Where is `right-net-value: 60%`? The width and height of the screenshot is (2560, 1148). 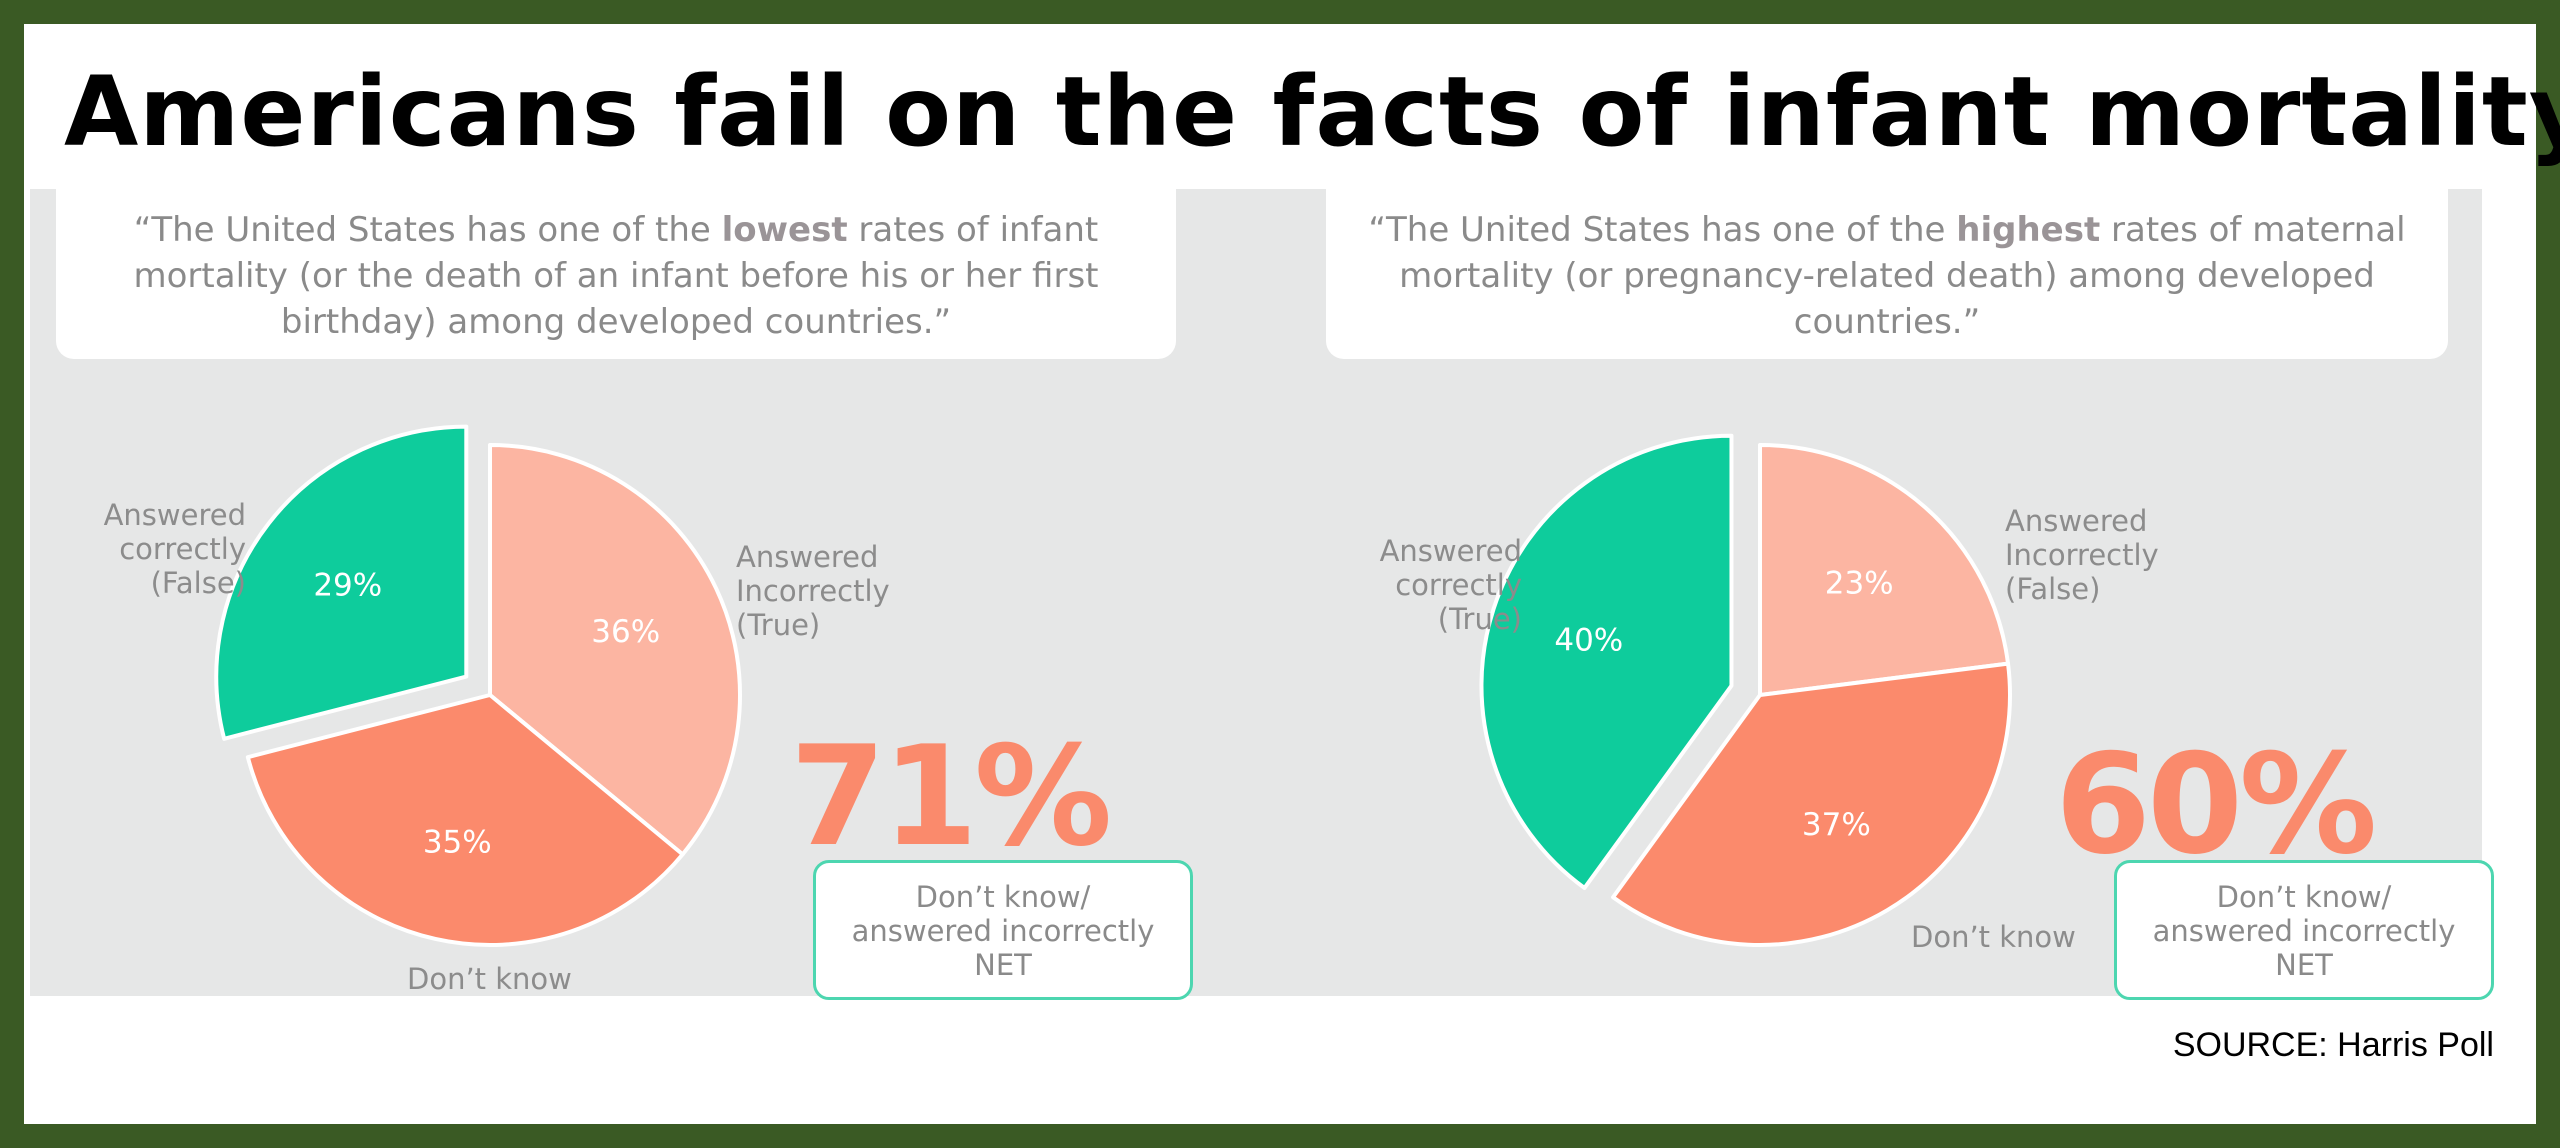 right-net-value: 60% is located at coordinates (2216, 804).